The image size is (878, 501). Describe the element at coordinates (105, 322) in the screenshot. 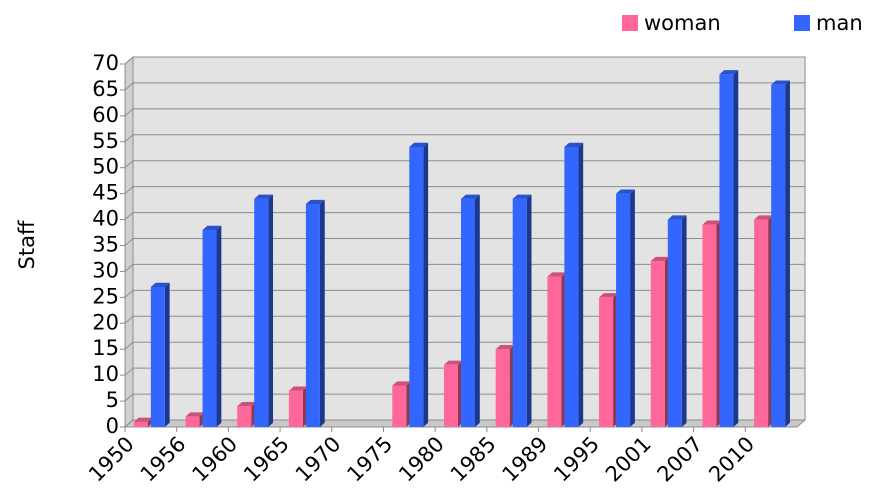

I see `y-tick-label: 20` at that location.